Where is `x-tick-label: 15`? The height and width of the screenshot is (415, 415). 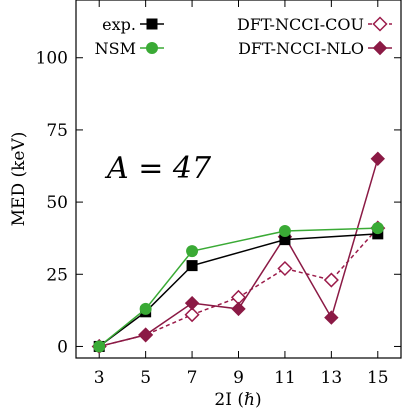
x-tick-label: 15 is located at coordinates (378, 378).